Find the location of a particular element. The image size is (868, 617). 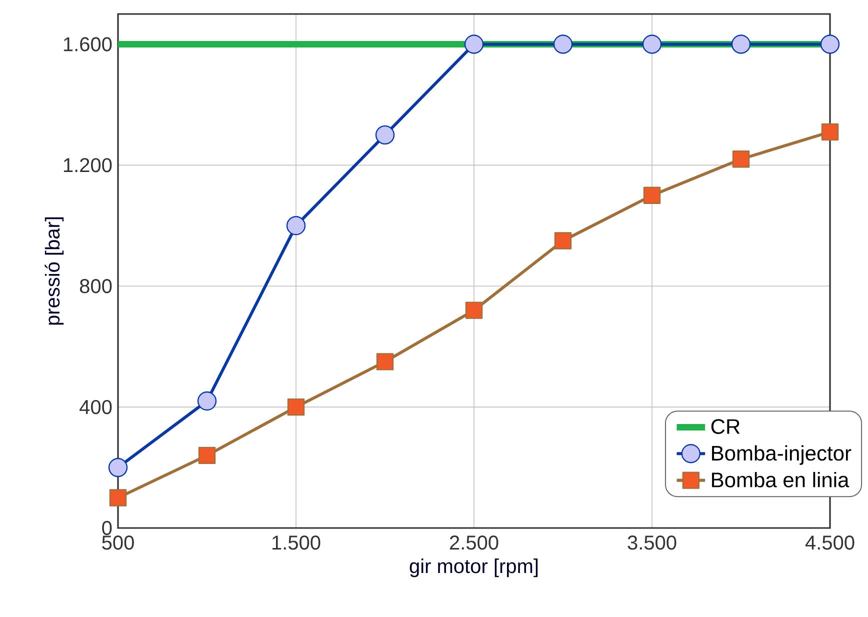

y-tick-label: 800 is located at coordinates (96, 286).